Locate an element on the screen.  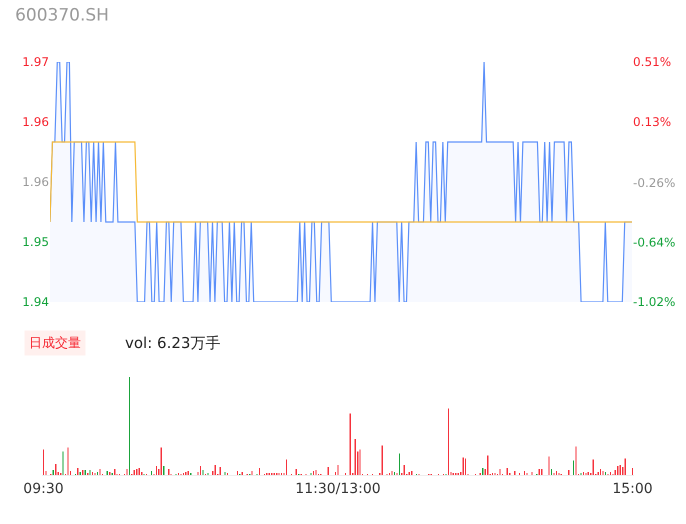
y-tick-label: 1.97 is located at coordinates (35, 62).